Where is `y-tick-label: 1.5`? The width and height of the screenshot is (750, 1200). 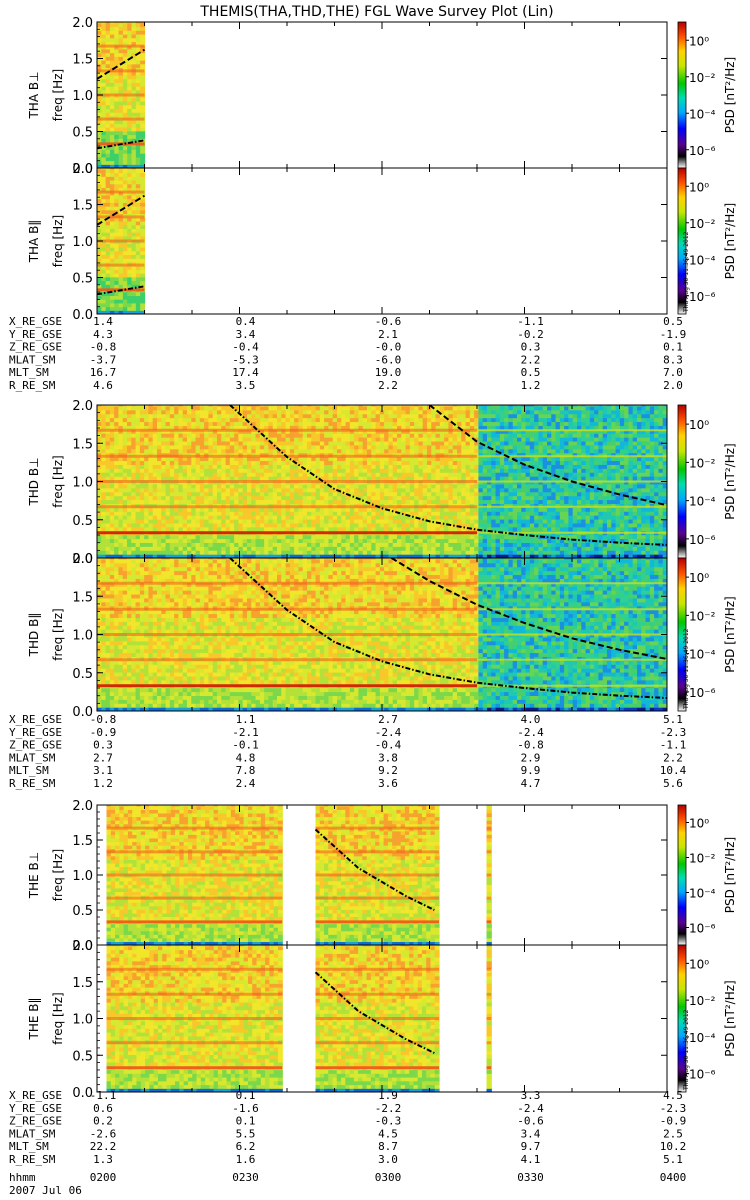
y-tick-label: 1.5 is located at coordinates (82, 206).